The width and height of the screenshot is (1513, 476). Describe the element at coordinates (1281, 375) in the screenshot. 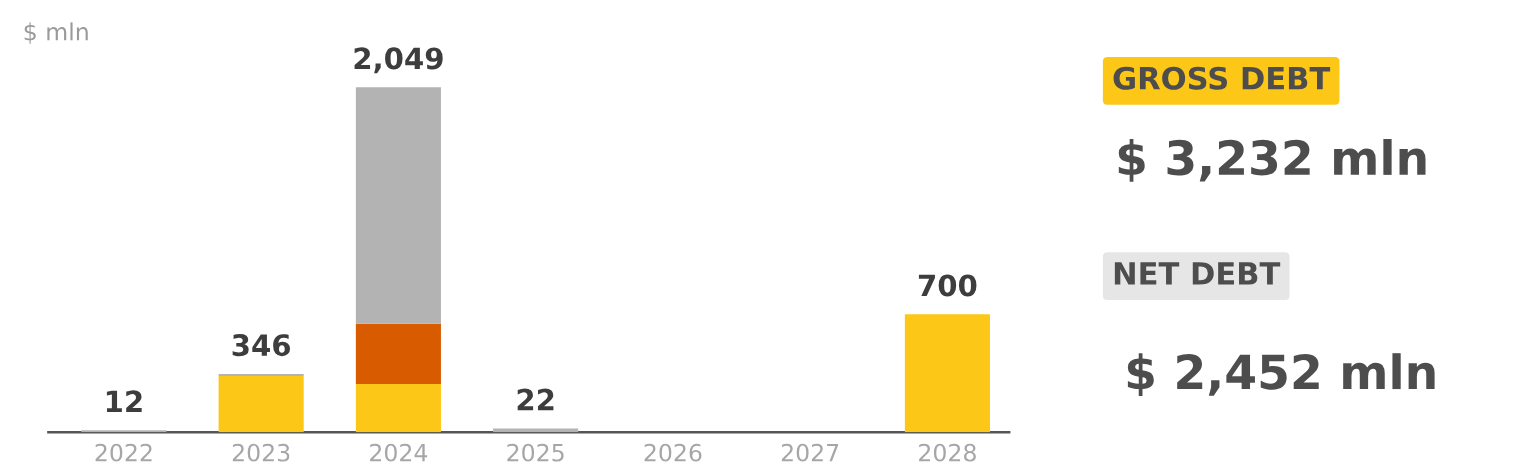

I see `text: $ 2,452 mln` at that location.